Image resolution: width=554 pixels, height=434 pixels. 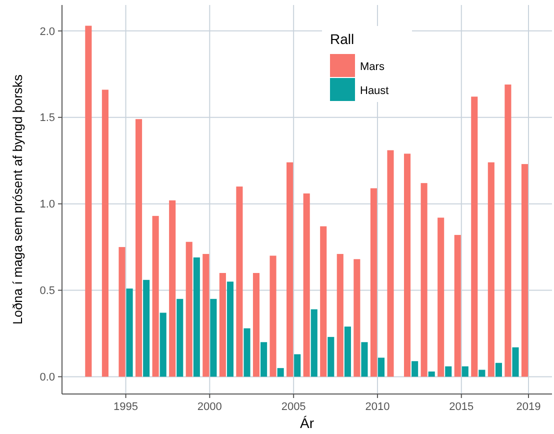 What do you see at coordinates (47, 378) in the screenshot?
I see `y-tick-label: 0.0` at bounding box center [47, 378].